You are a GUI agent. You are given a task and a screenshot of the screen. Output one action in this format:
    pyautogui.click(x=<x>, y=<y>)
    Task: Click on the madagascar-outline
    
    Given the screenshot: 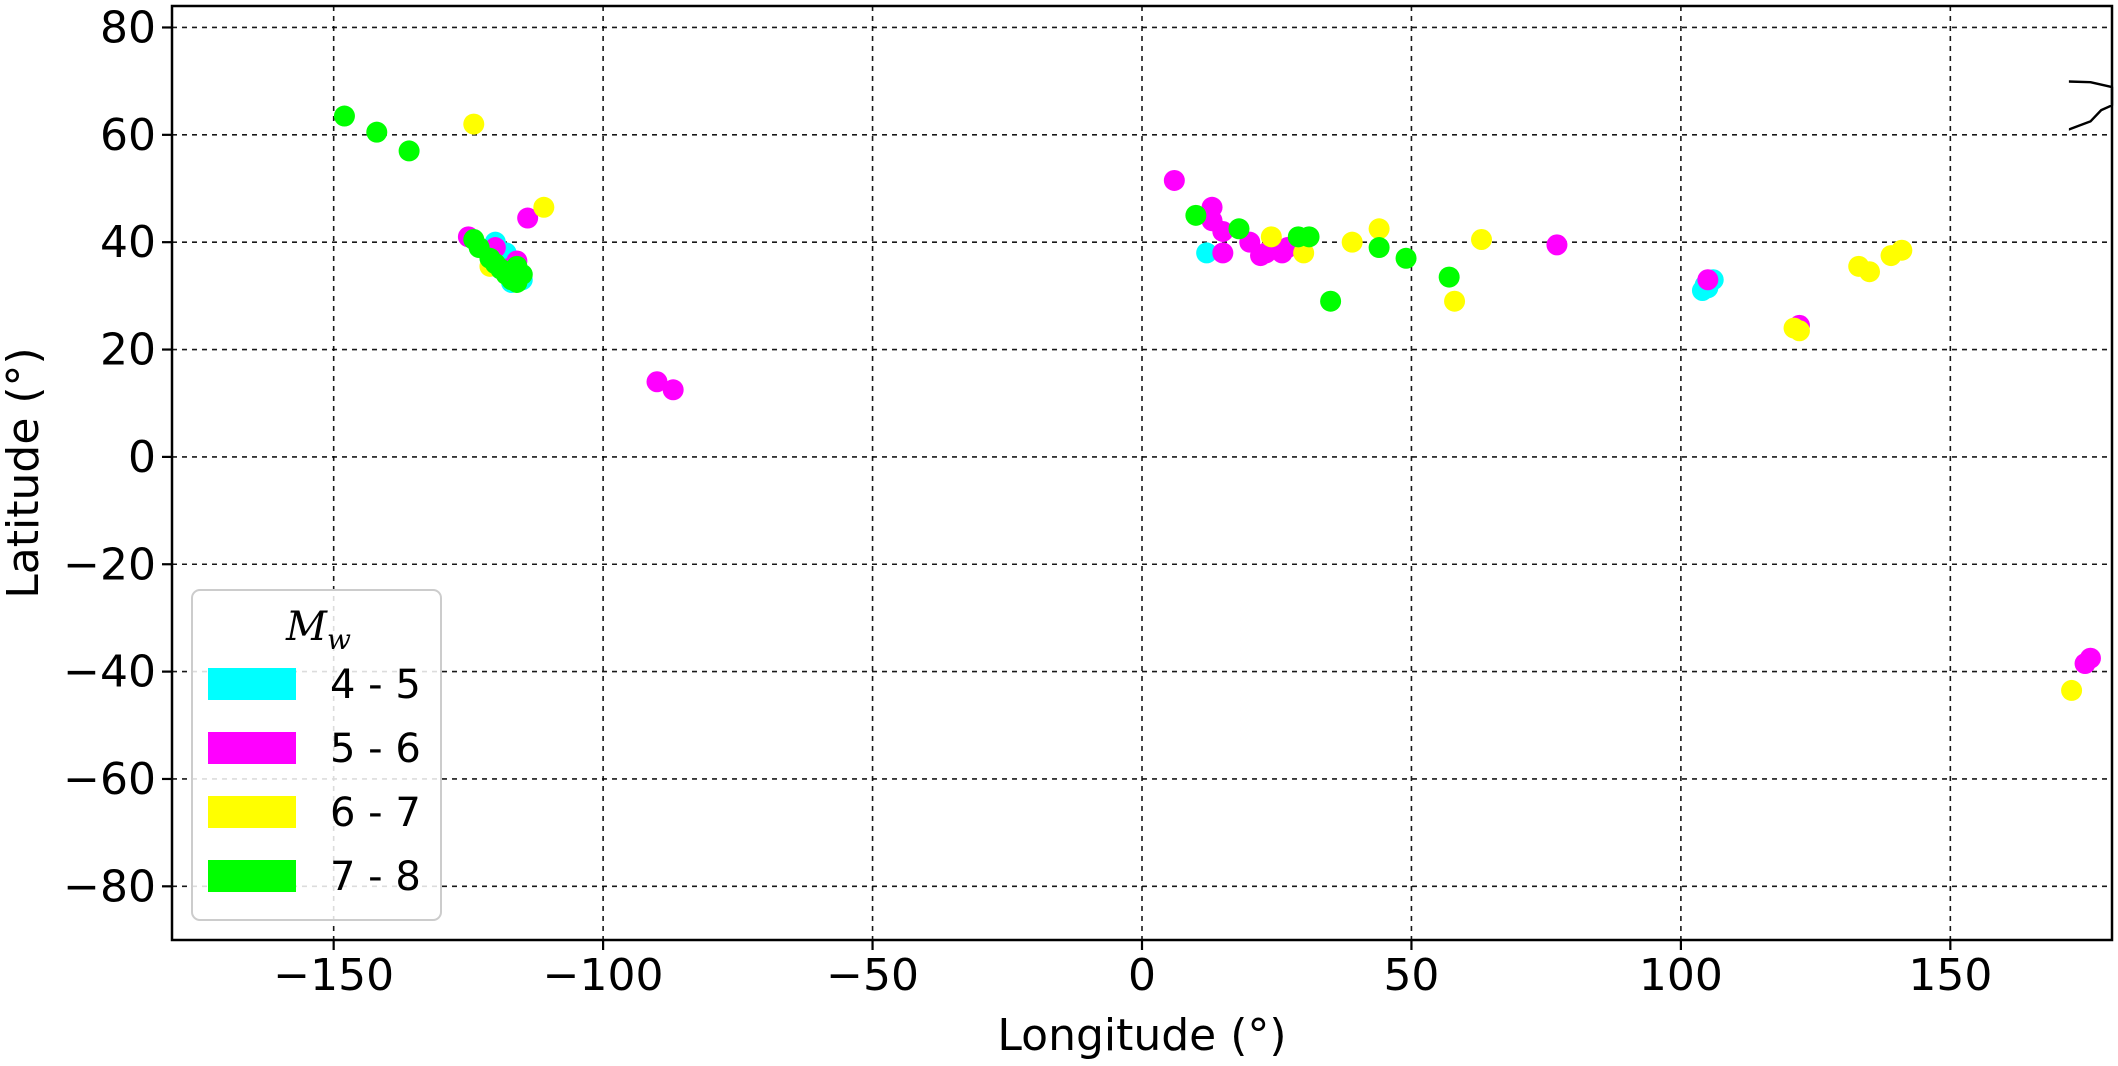 What is the action you would take?
    pyautogui.click(x=1395, y=558)
    